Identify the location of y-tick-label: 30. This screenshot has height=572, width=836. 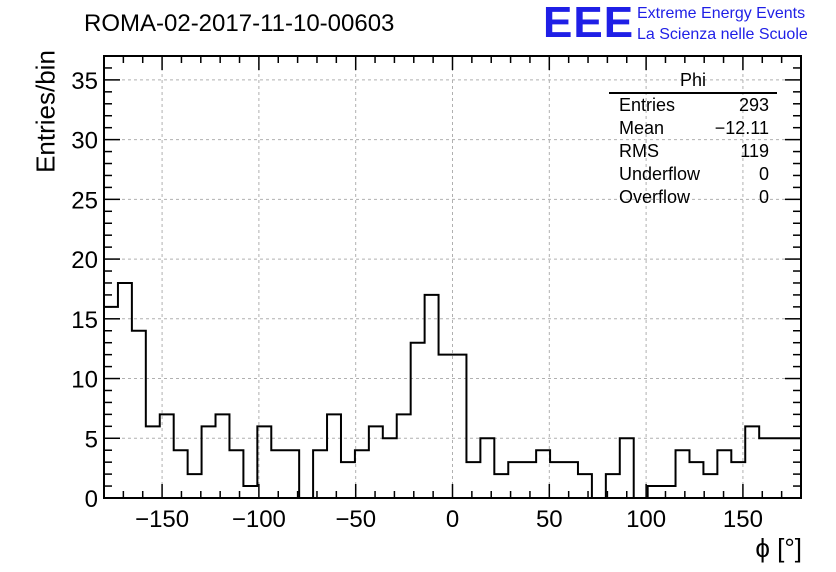
(84, 141).